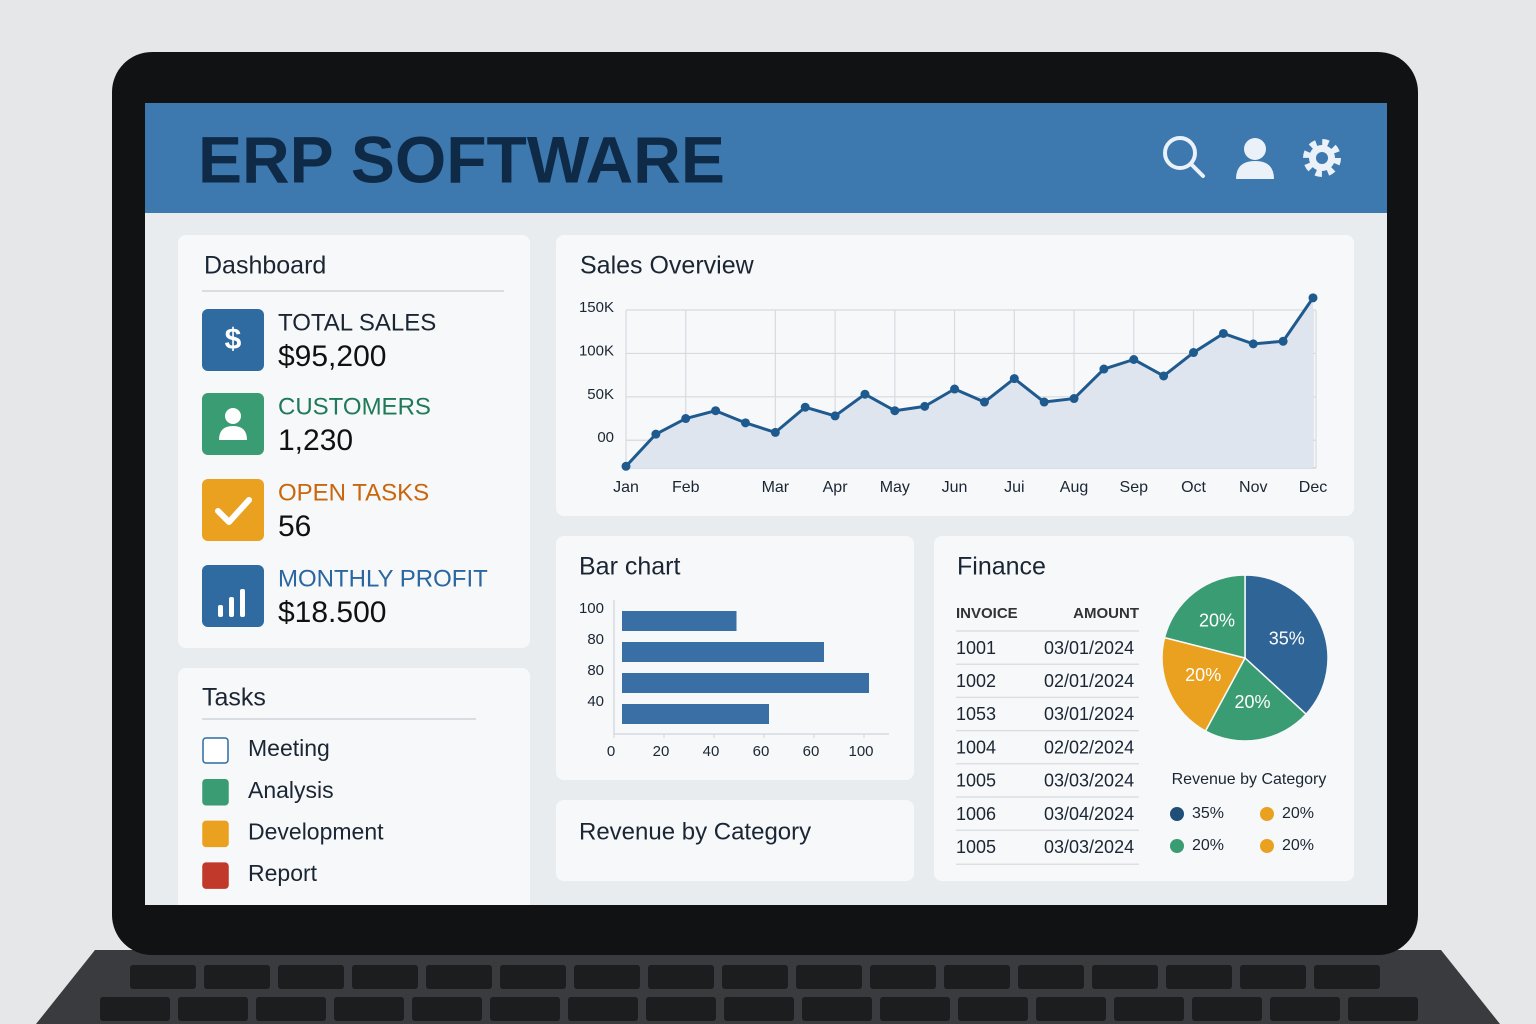 The width and height of the screenshot is (1536, 1024). What do you see at coordinates (686, 487) in the screenshot?
I see `x-tick-label: Feb` at bounding box center [686, 487].